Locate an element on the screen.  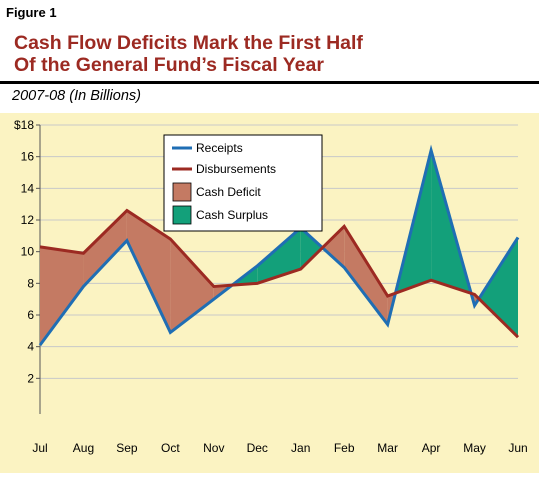
legend-deficit-label: Cash Deficit is located at coordinates (228, 192).